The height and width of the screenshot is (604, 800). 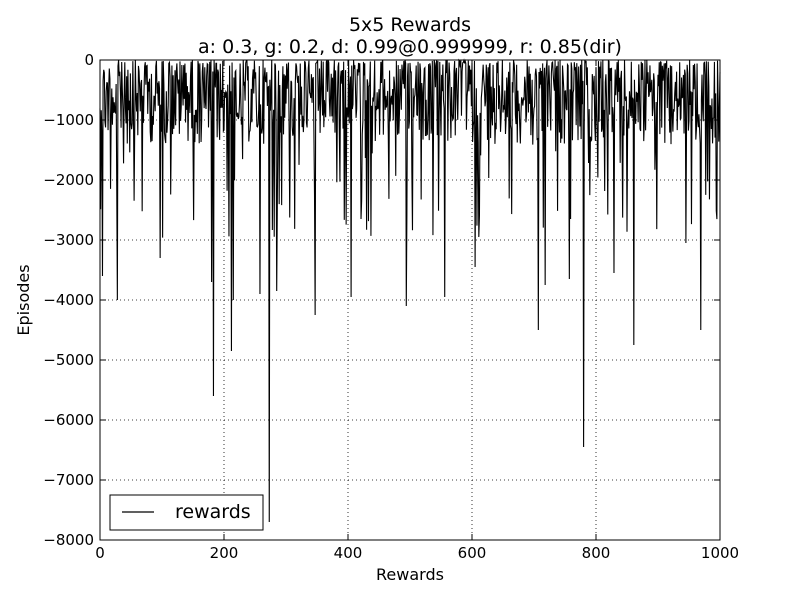 I want to click on y-tick-label: −3000, so click(x=68, y=240).